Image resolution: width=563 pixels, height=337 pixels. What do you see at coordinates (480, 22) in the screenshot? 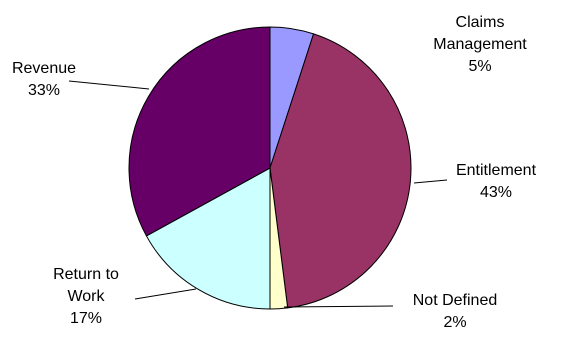
I see `slice-name: Claims` at bounding box center [480, 22].